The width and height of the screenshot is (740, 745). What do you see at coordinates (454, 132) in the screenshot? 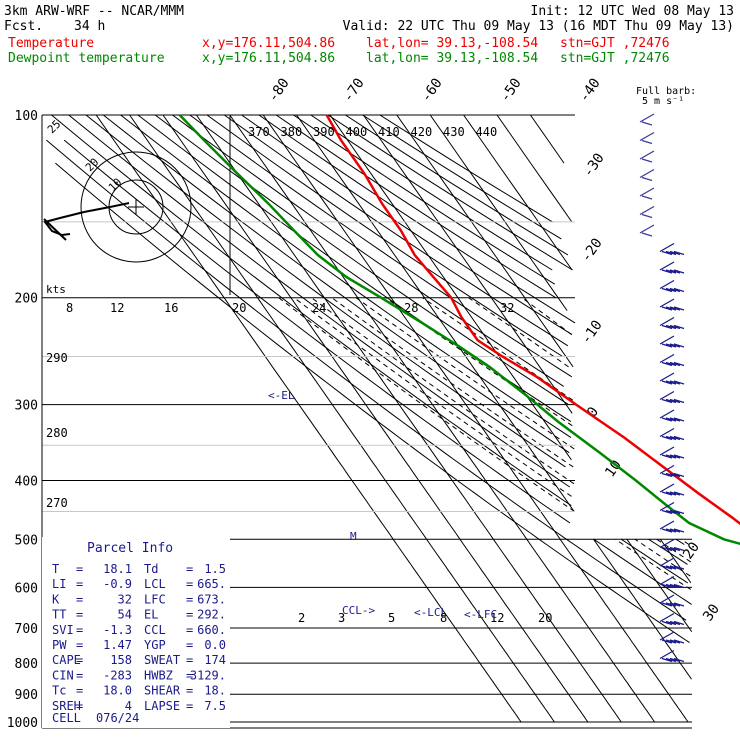
I see `theta-e-label: 430` at bounding box center [454, 132].